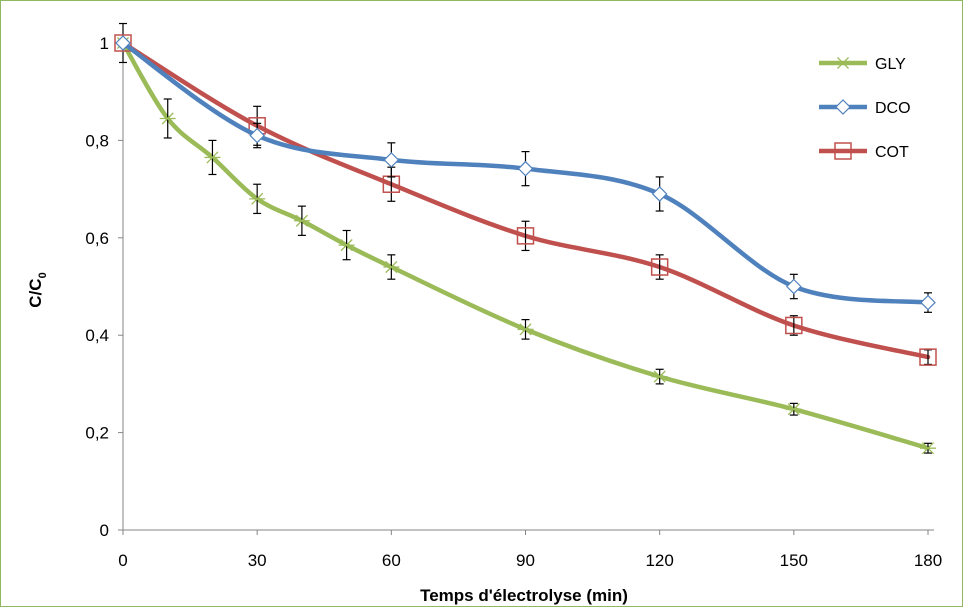 The image size is (963, 608). Describe the element at coordinates (928, 560) in the screenshot. I see `x-tick-label: 180` at that location.